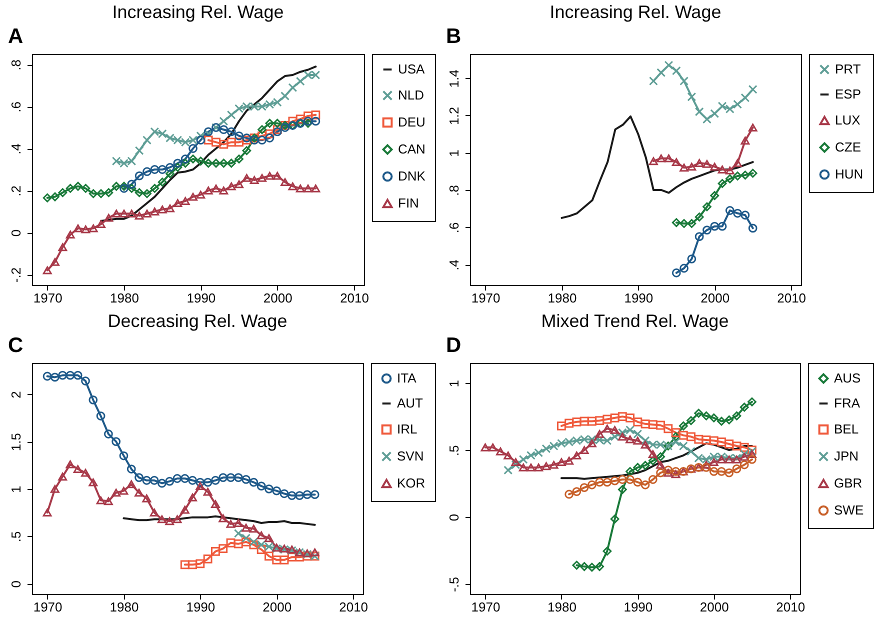 This screenshot has width=876, height=619. What do you see at coordinates (454, 116) in the screenshot?
I see `y-tick-label: 1.2` at bounding box center [454, 116].